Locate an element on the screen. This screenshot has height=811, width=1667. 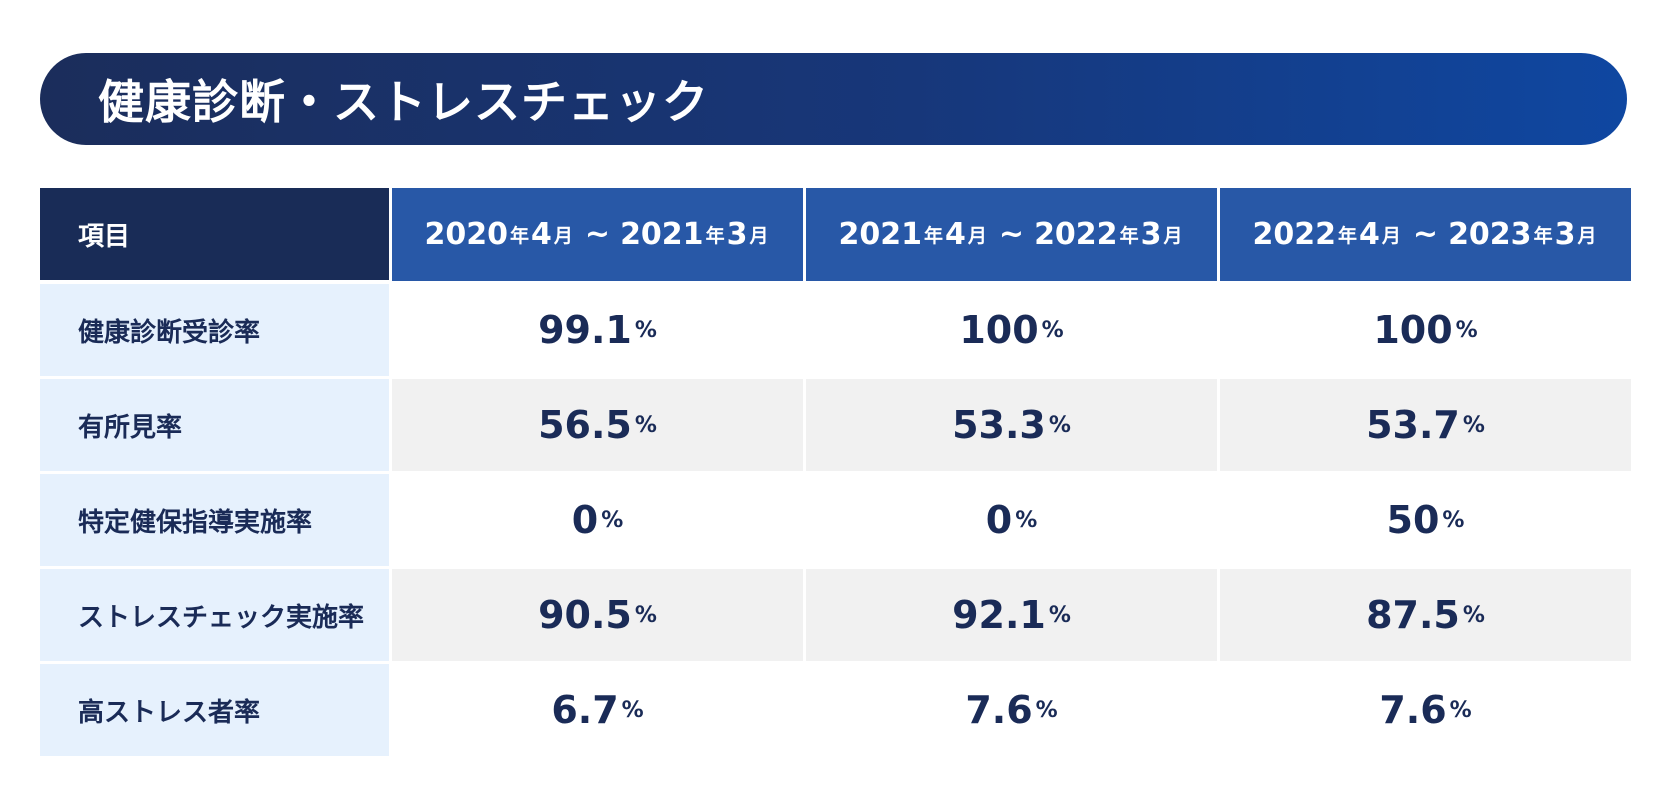
value-cell: 53.7% is located at coordinates (1425, 425).